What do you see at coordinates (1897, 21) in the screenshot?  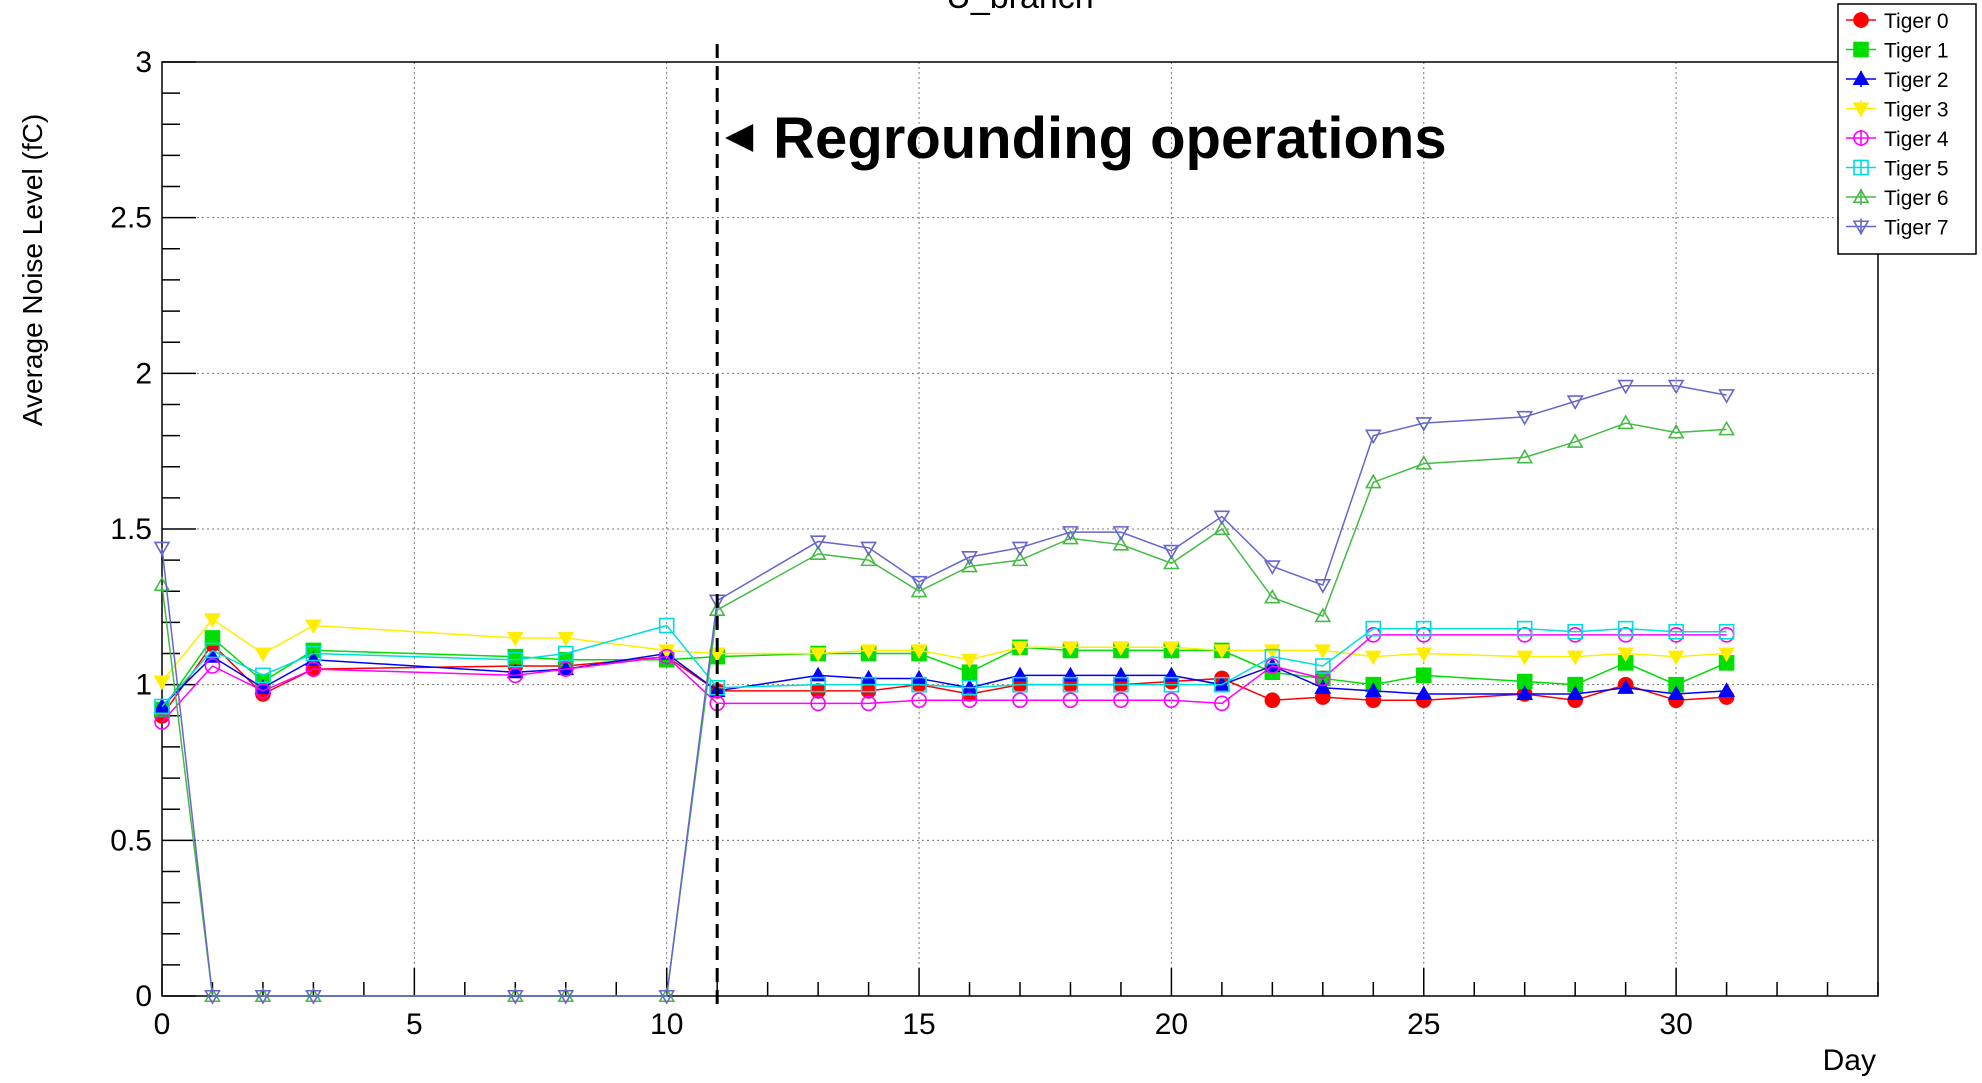 I see `legend-entry: Tiger 0` at bounding box center [1897, 21].